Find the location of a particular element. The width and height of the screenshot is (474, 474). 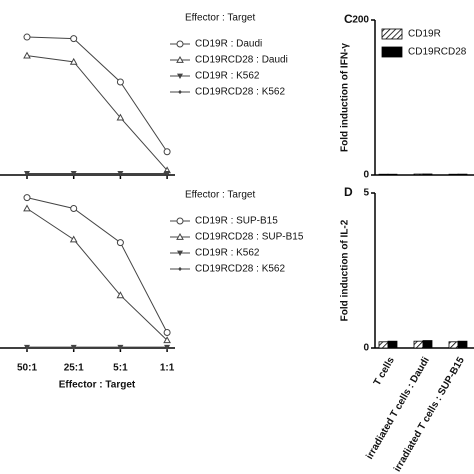

legend-label: CD19RCD28 is located at coordinates (437, 52).